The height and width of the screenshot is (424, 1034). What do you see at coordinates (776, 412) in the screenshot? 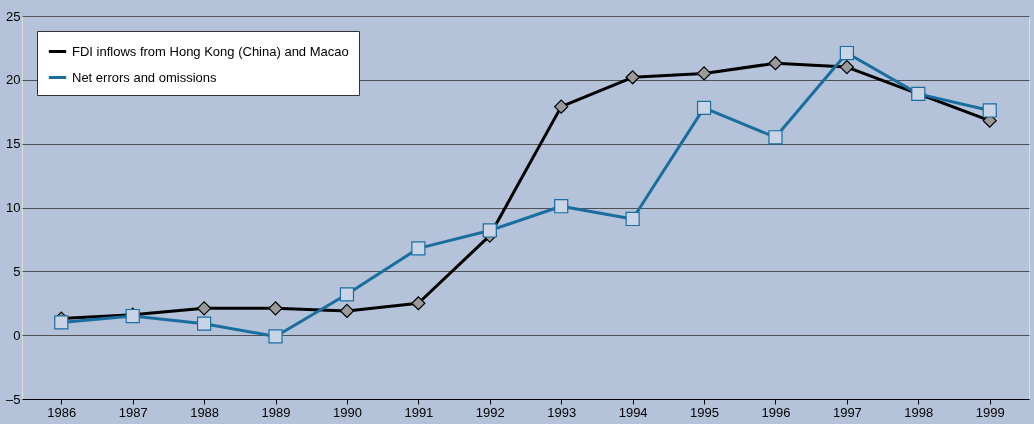
I see `x-tick-label: 1996` at bounding box center [776, 412].